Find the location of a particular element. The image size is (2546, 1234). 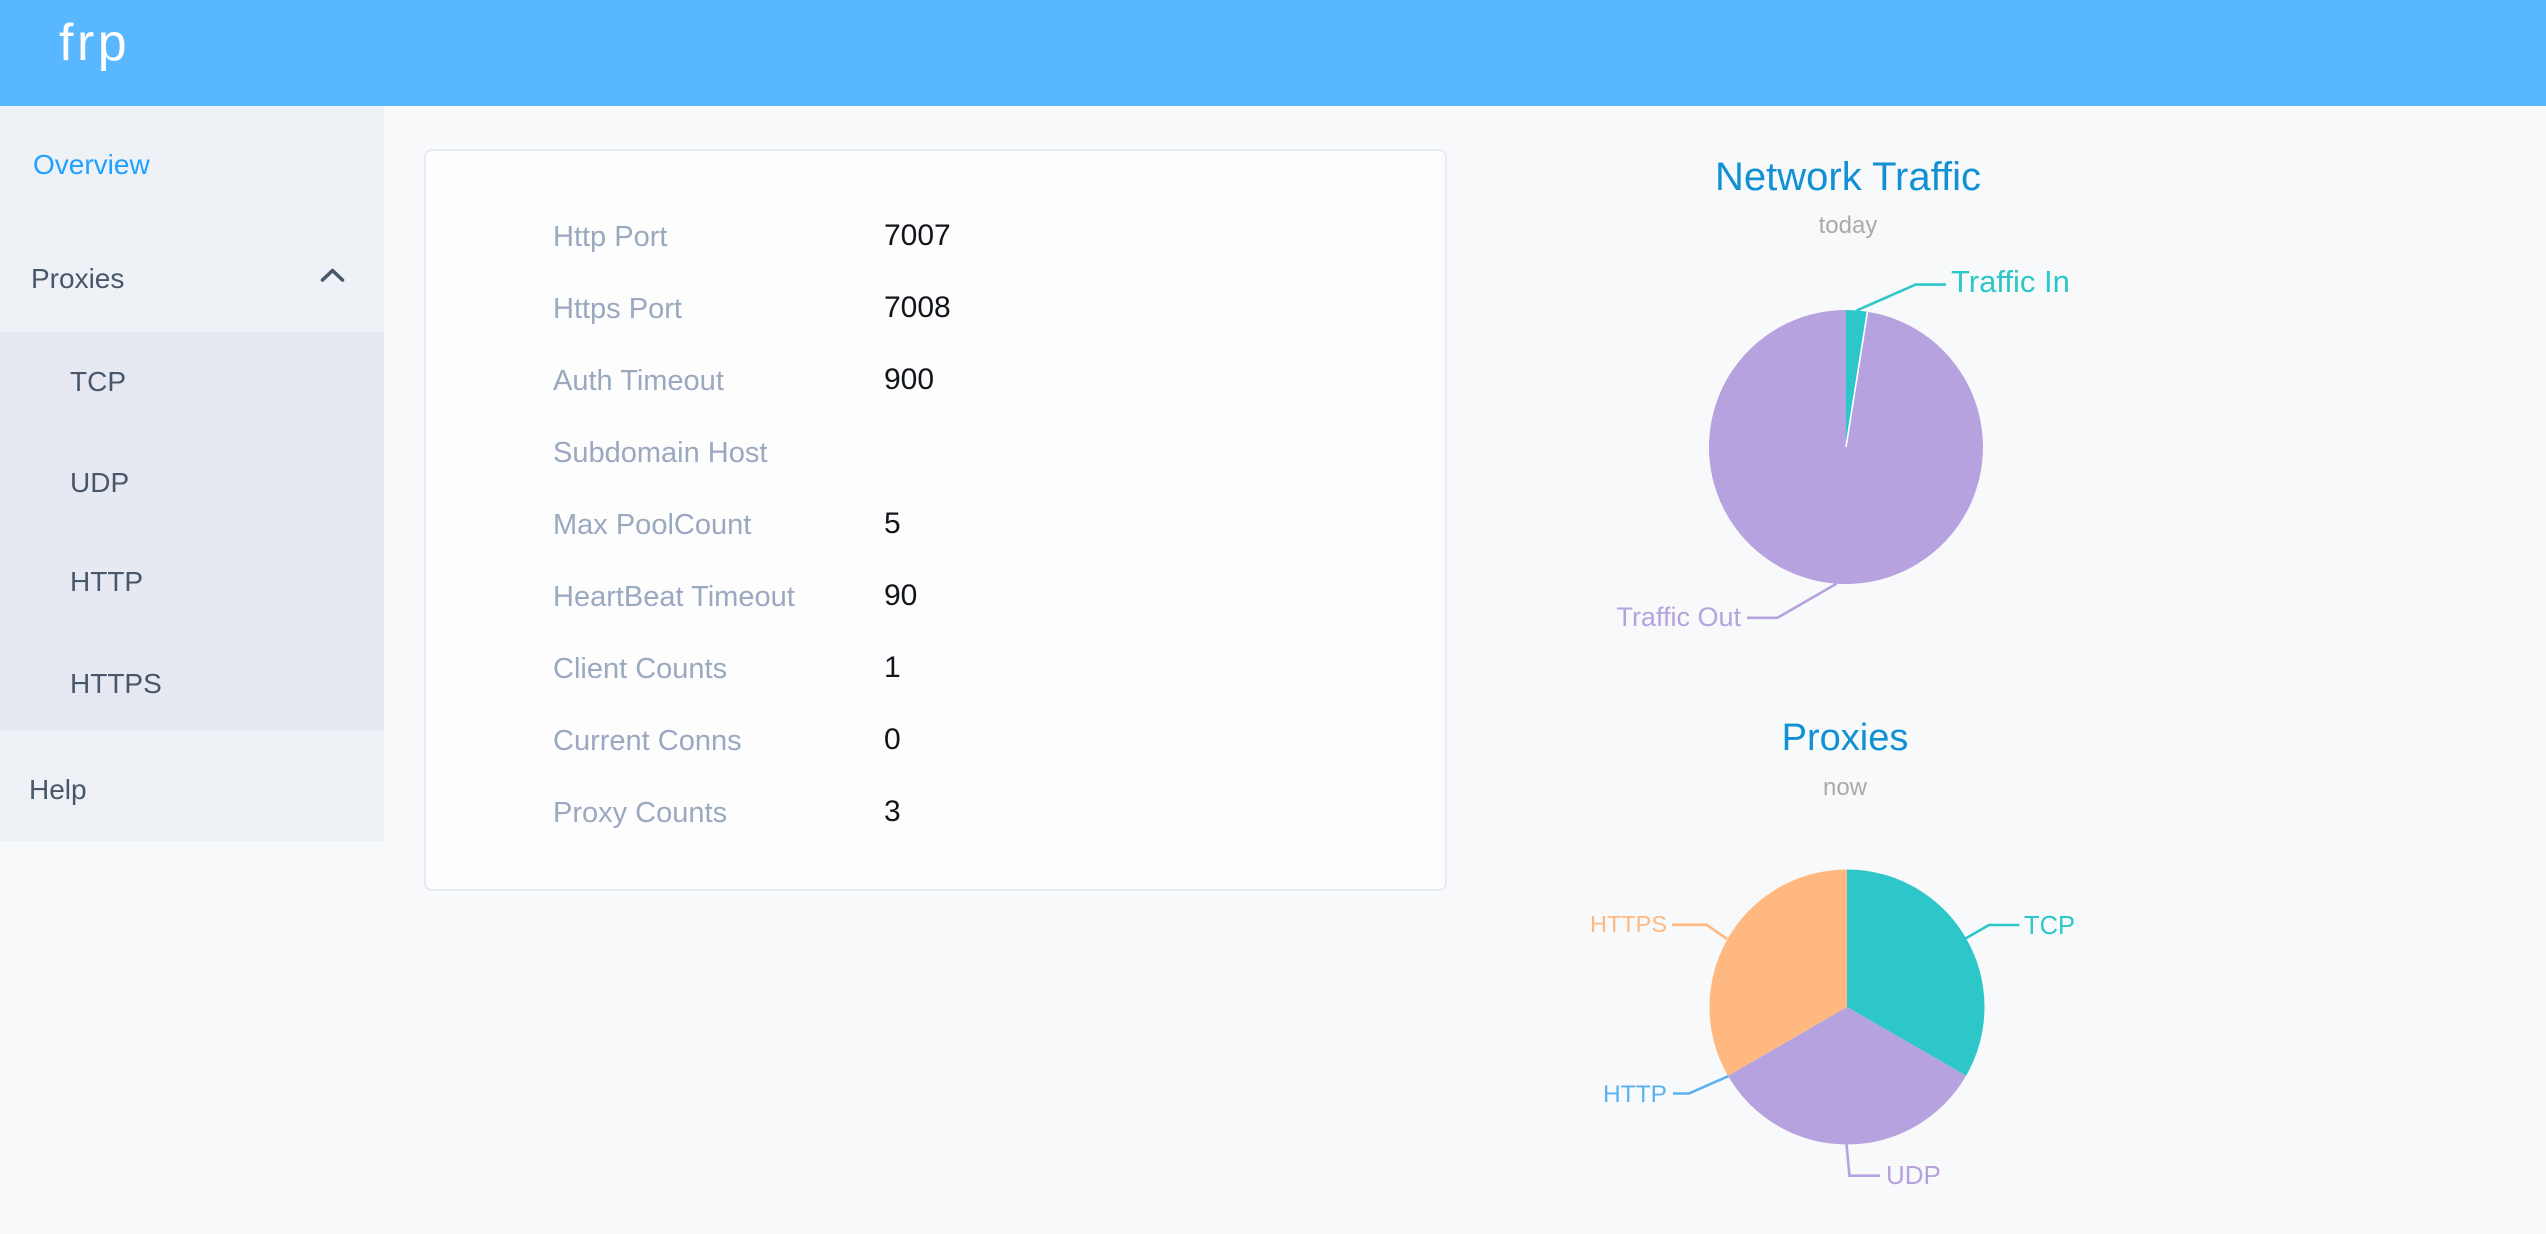

svg-text: Proxies is located at coordinates (1845, 738).